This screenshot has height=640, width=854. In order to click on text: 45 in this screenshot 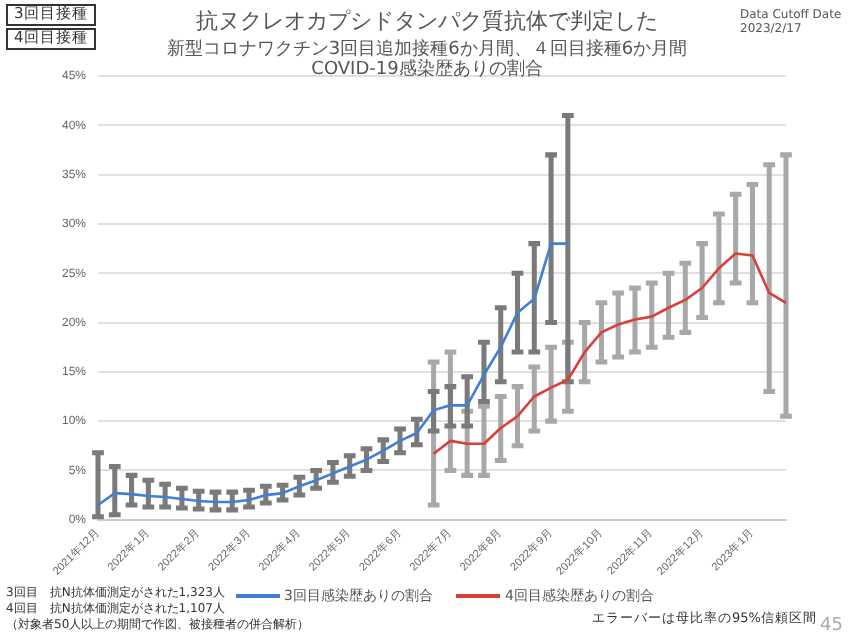, I will do `click(831, 626)`.